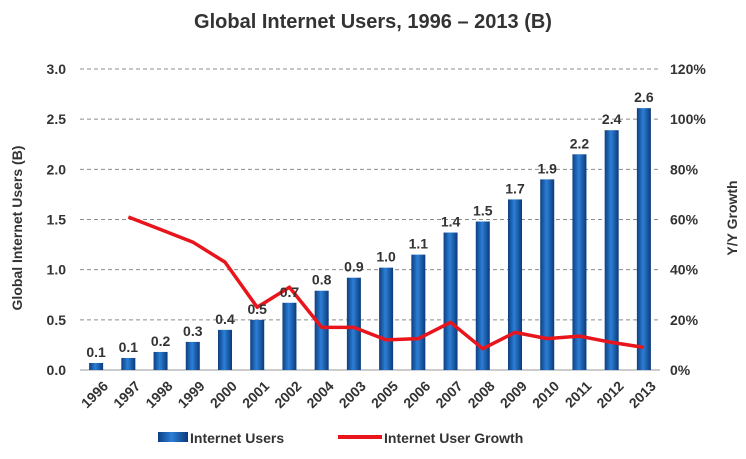 This screenshot has width=746, height=459. I want to click on y2-tick-label: 60%, so click(684, 220).